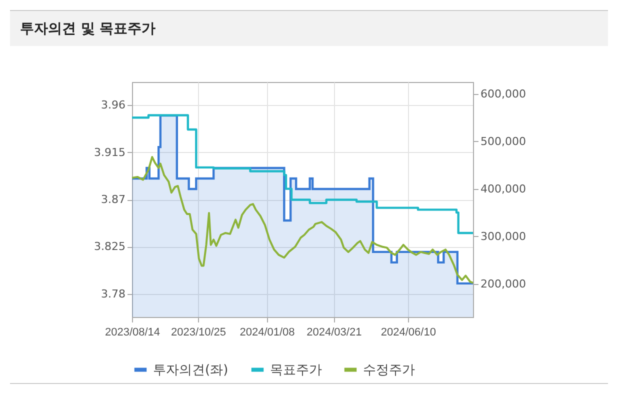 The image size is (619, 393). I want to click on y-tick-label: 3.825, so click(110, 247).